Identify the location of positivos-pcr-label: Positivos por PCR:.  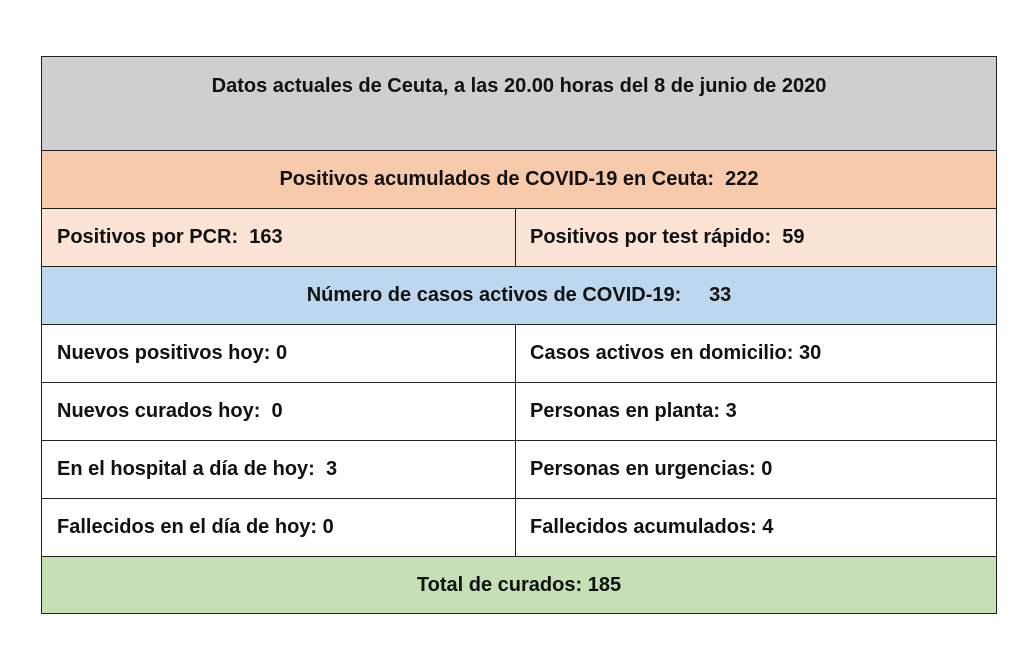
(148, 237).